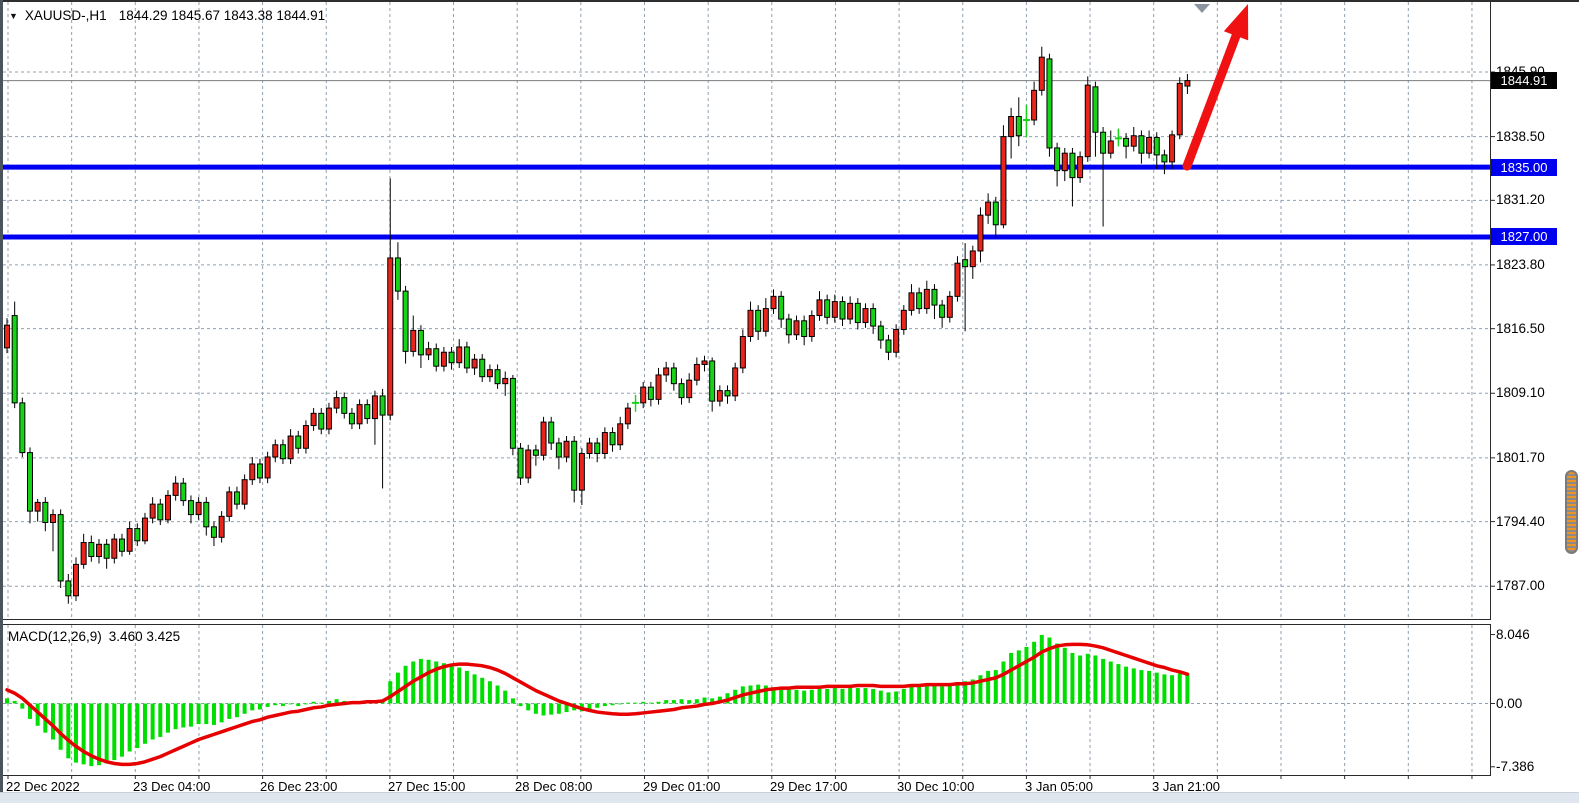  I want to click on window-border-left, so click(1, 396).